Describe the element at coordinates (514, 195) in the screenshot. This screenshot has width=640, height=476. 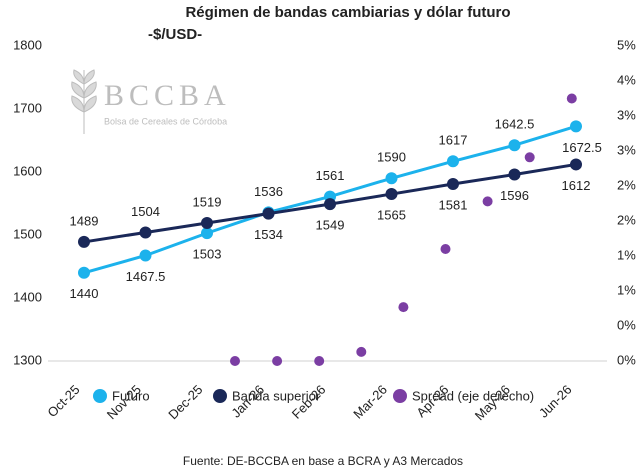
I see `data-label: 1596` at that location.